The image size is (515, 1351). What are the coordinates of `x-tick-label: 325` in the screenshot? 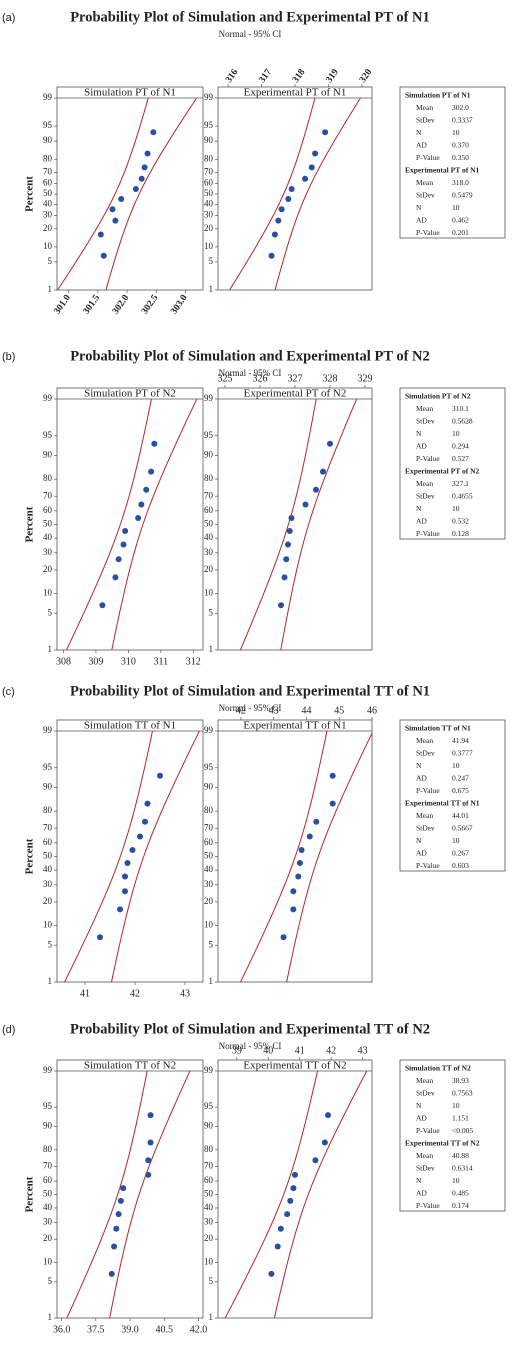 It's located at (225, 378).